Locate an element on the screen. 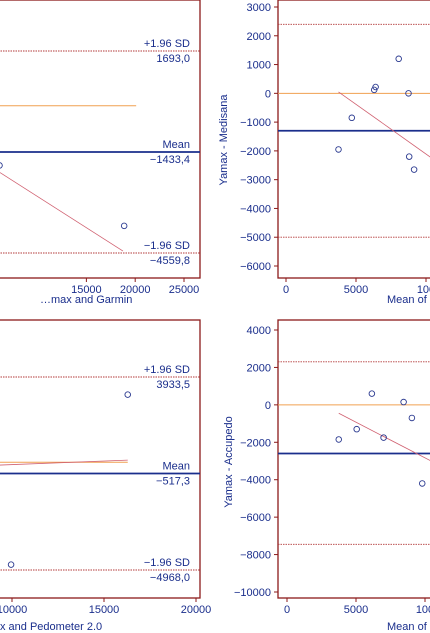 Image resolution: width=430 pixels, height=633 pixels. y-tick-label: 3000 is located at coordinates (259, 8).